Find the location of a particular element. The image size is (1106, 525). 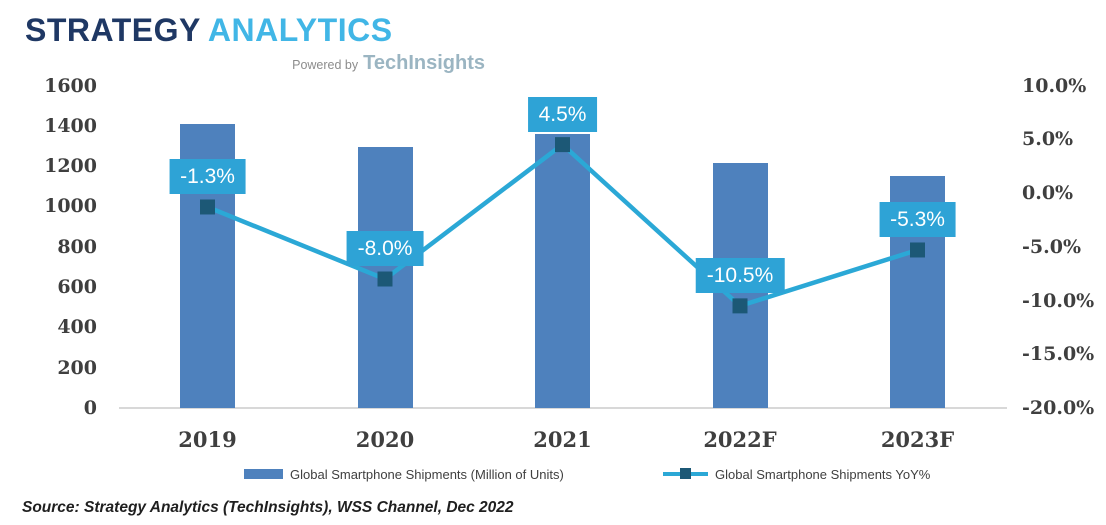

yoy-data-label-2021: 4.5% is located at coordinates (562, 114).